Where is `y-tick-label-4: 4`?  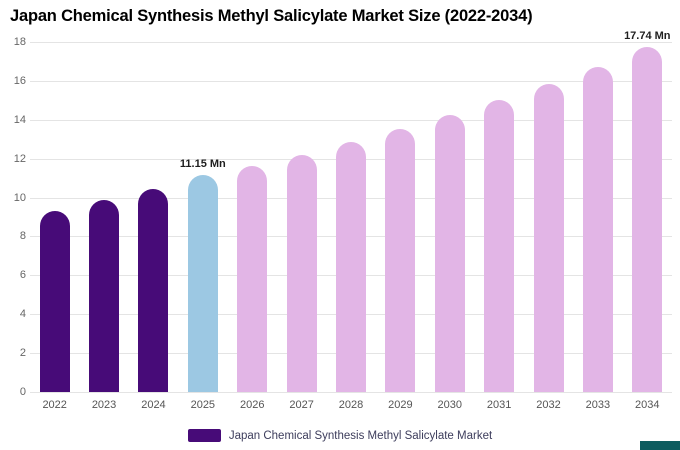
y-tick-label-4: 4 is located at coordinates (22, 314).